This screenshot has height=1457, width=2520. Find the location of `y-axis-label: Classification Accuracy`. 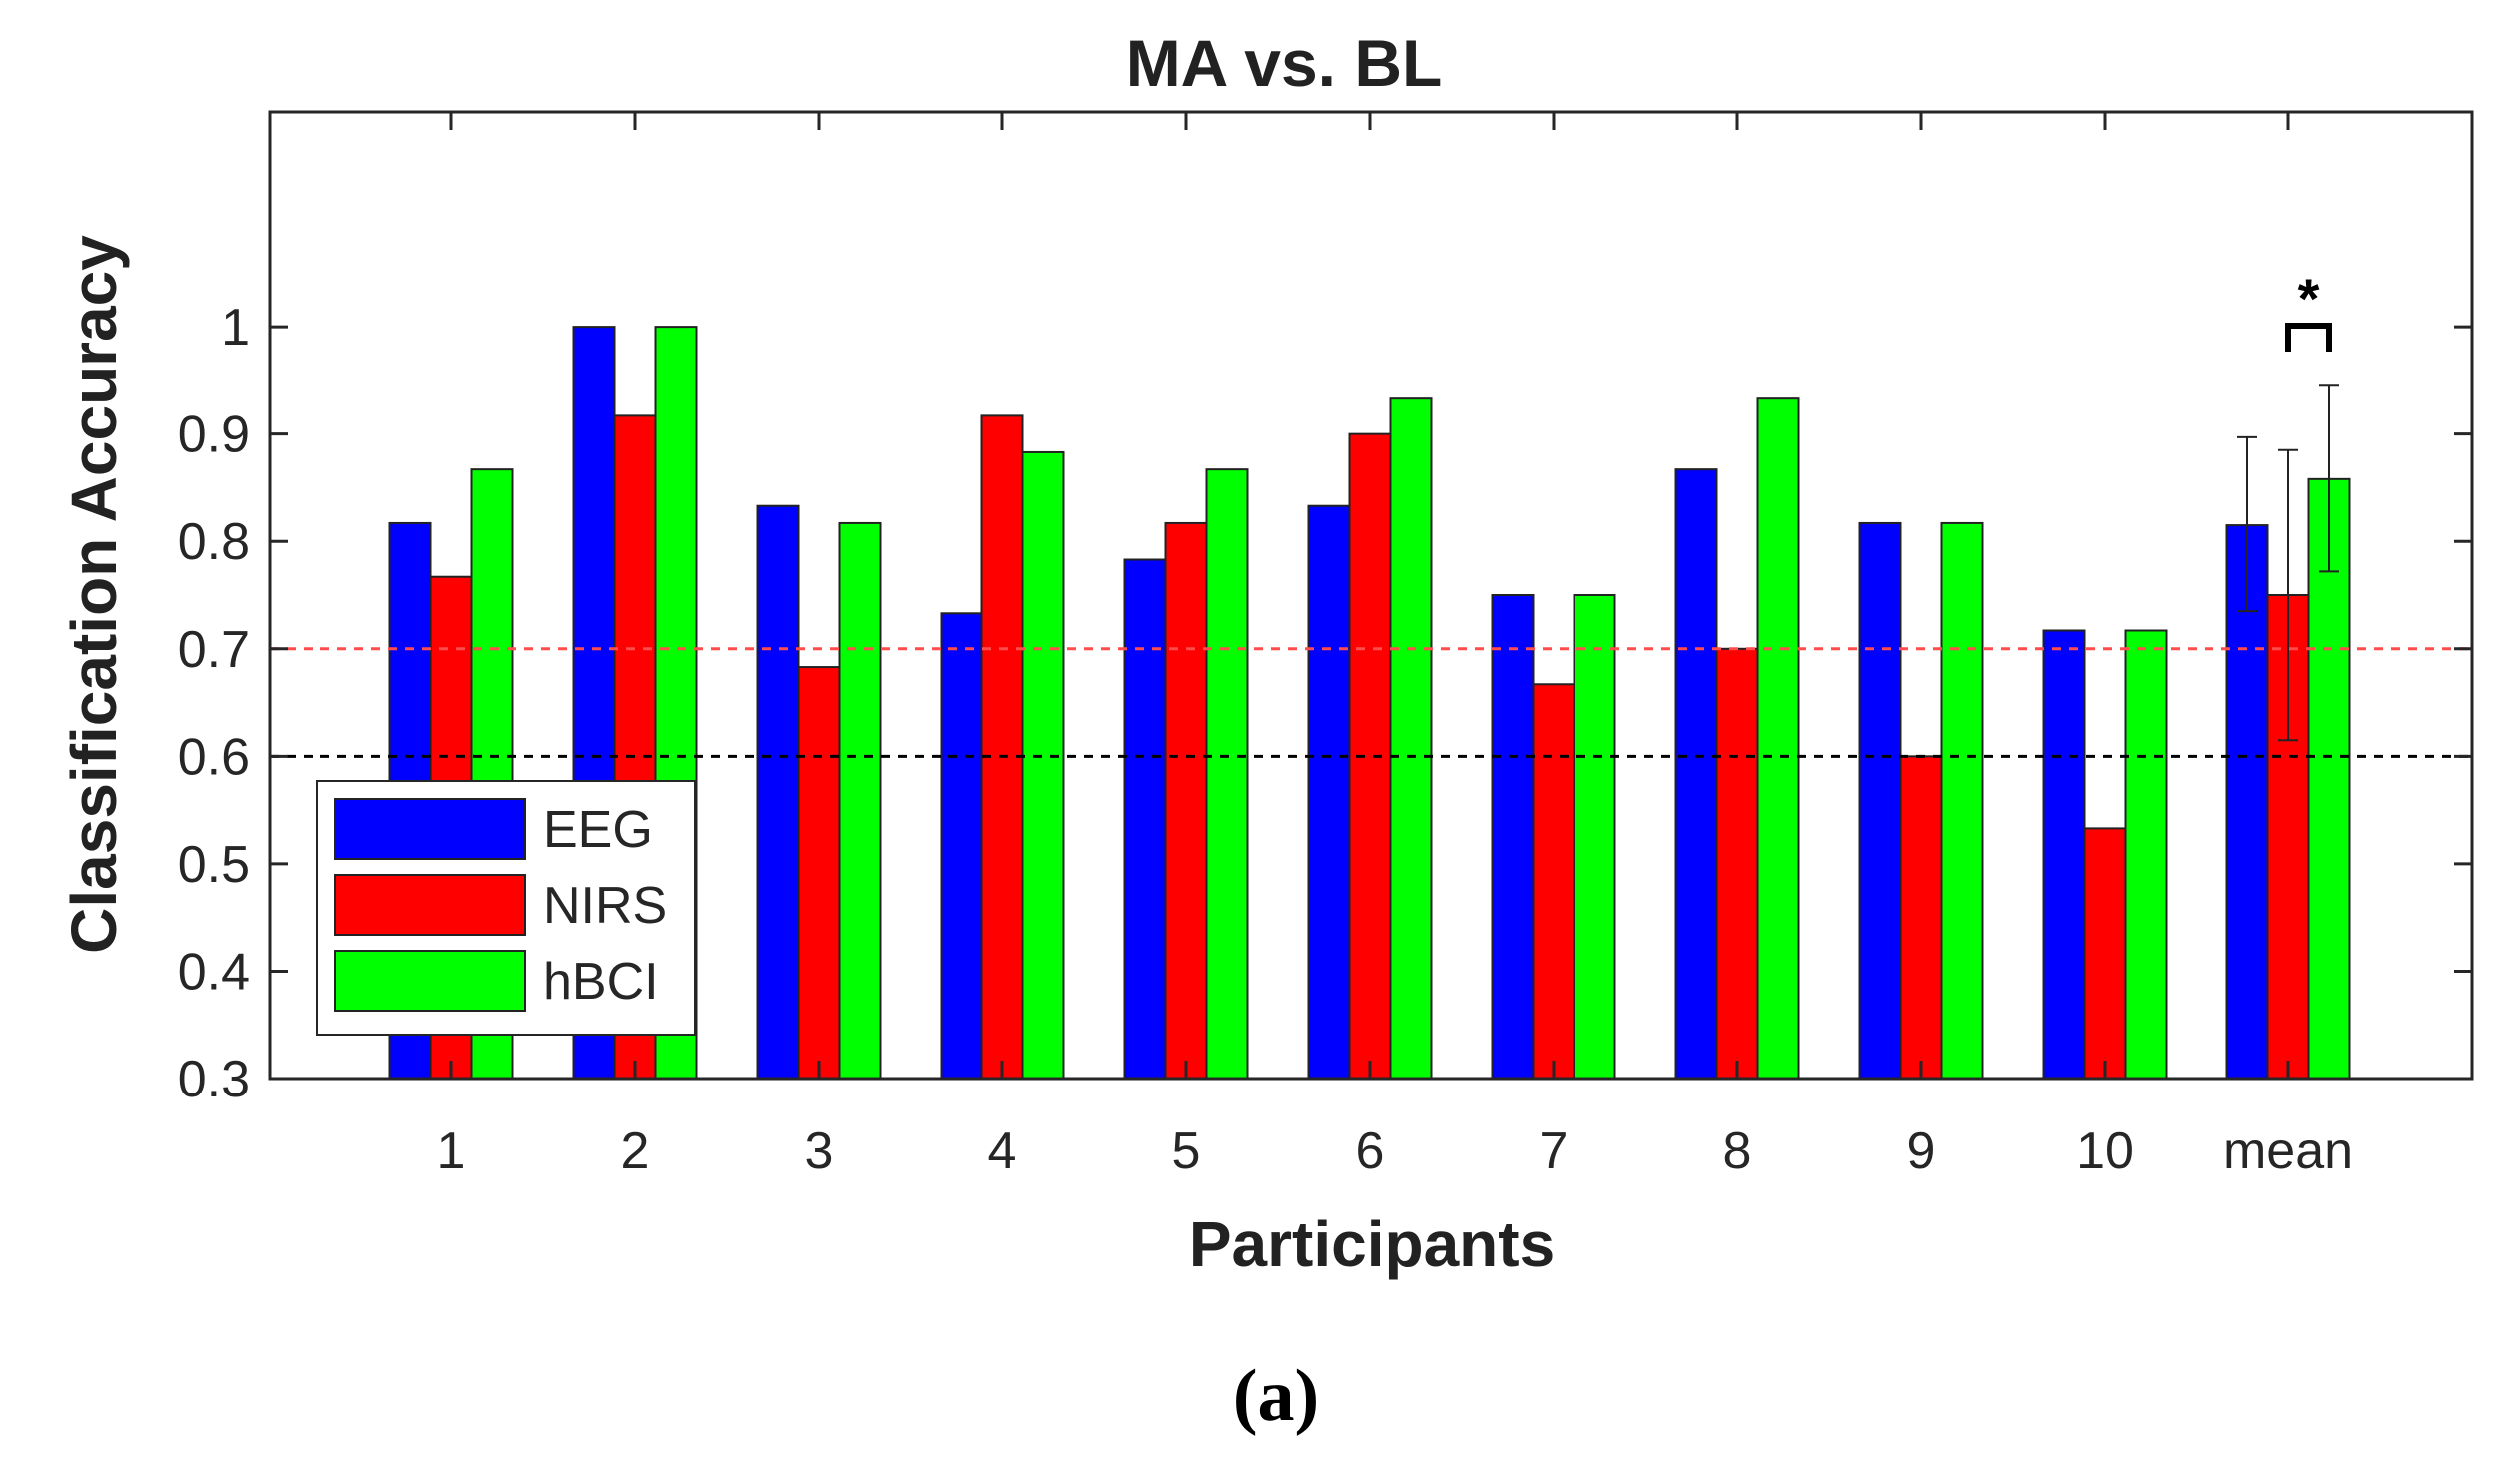

y-axis-label: Classification Accuracy is located at coordinates (94, 594).